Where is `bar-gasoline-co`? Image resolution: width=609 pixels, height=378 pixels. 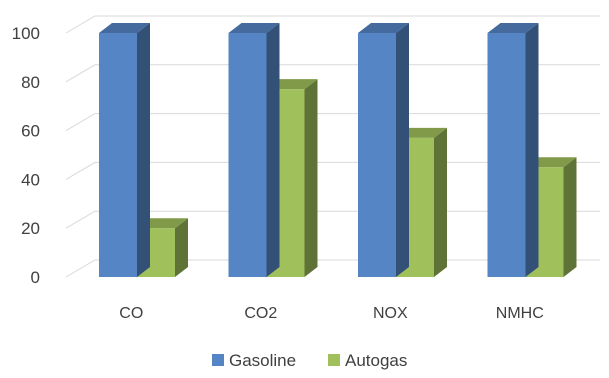
bar-gasoline-co is located at coordinates (124, 150).